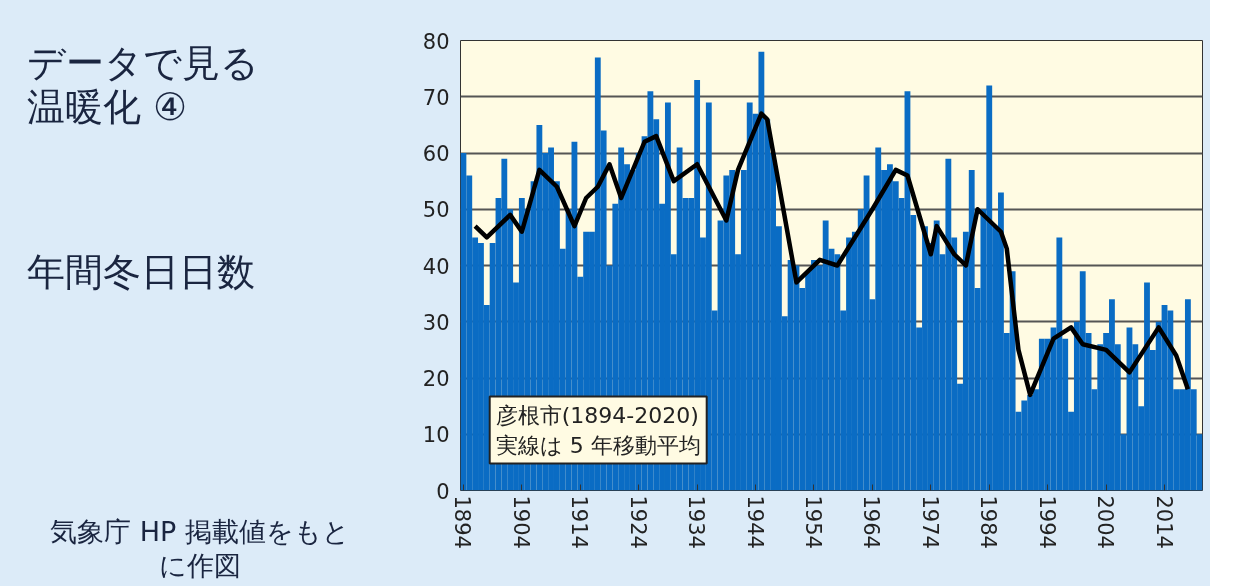  What do you see at coordinates (436, 154) in the screenshot?
I see `y-tick-label: 60` at bounding box center [436, 154].